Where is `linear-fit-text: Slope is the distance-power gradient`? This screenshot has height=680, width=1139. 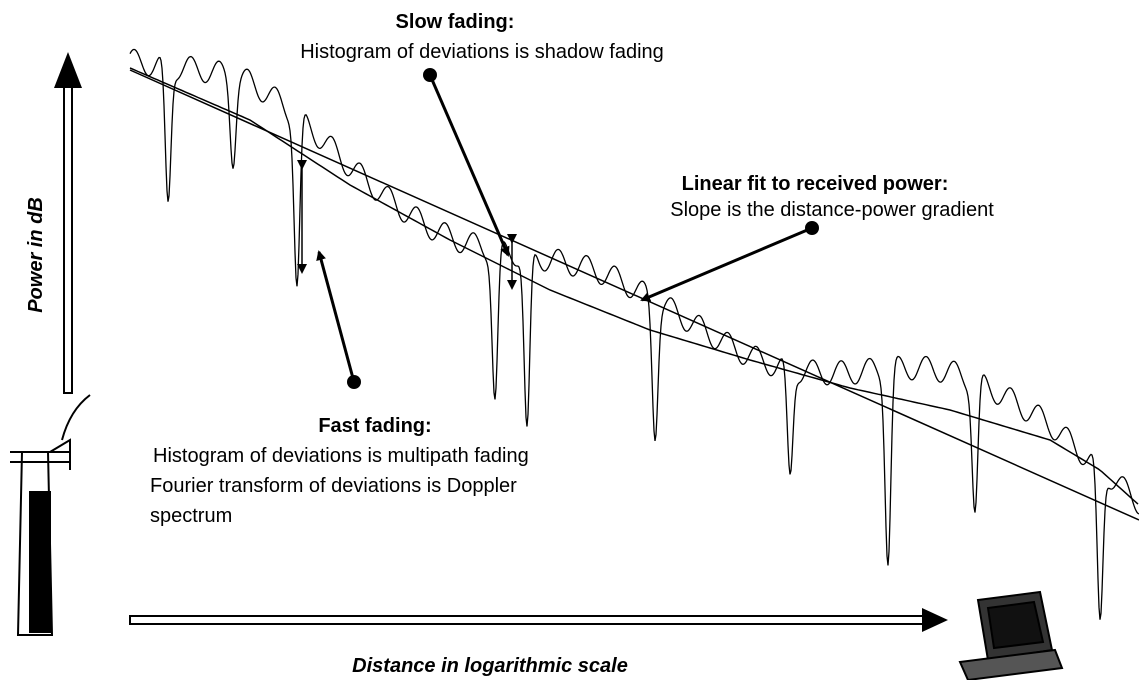
linear-fit-text: Slope is the distance-power gradient is located at coordinates (832, 210).